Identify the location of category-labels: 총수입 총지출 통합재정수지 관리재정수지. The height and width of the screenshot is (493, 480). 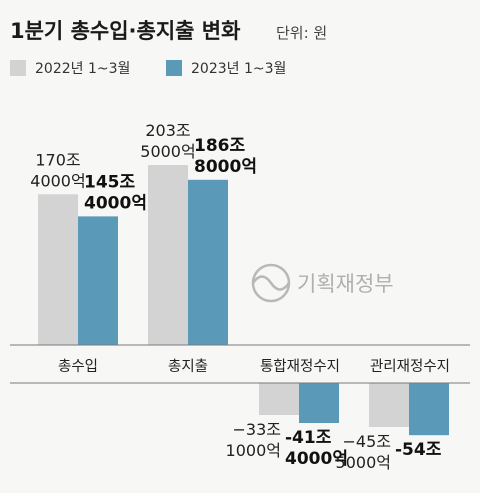
(254, 366).